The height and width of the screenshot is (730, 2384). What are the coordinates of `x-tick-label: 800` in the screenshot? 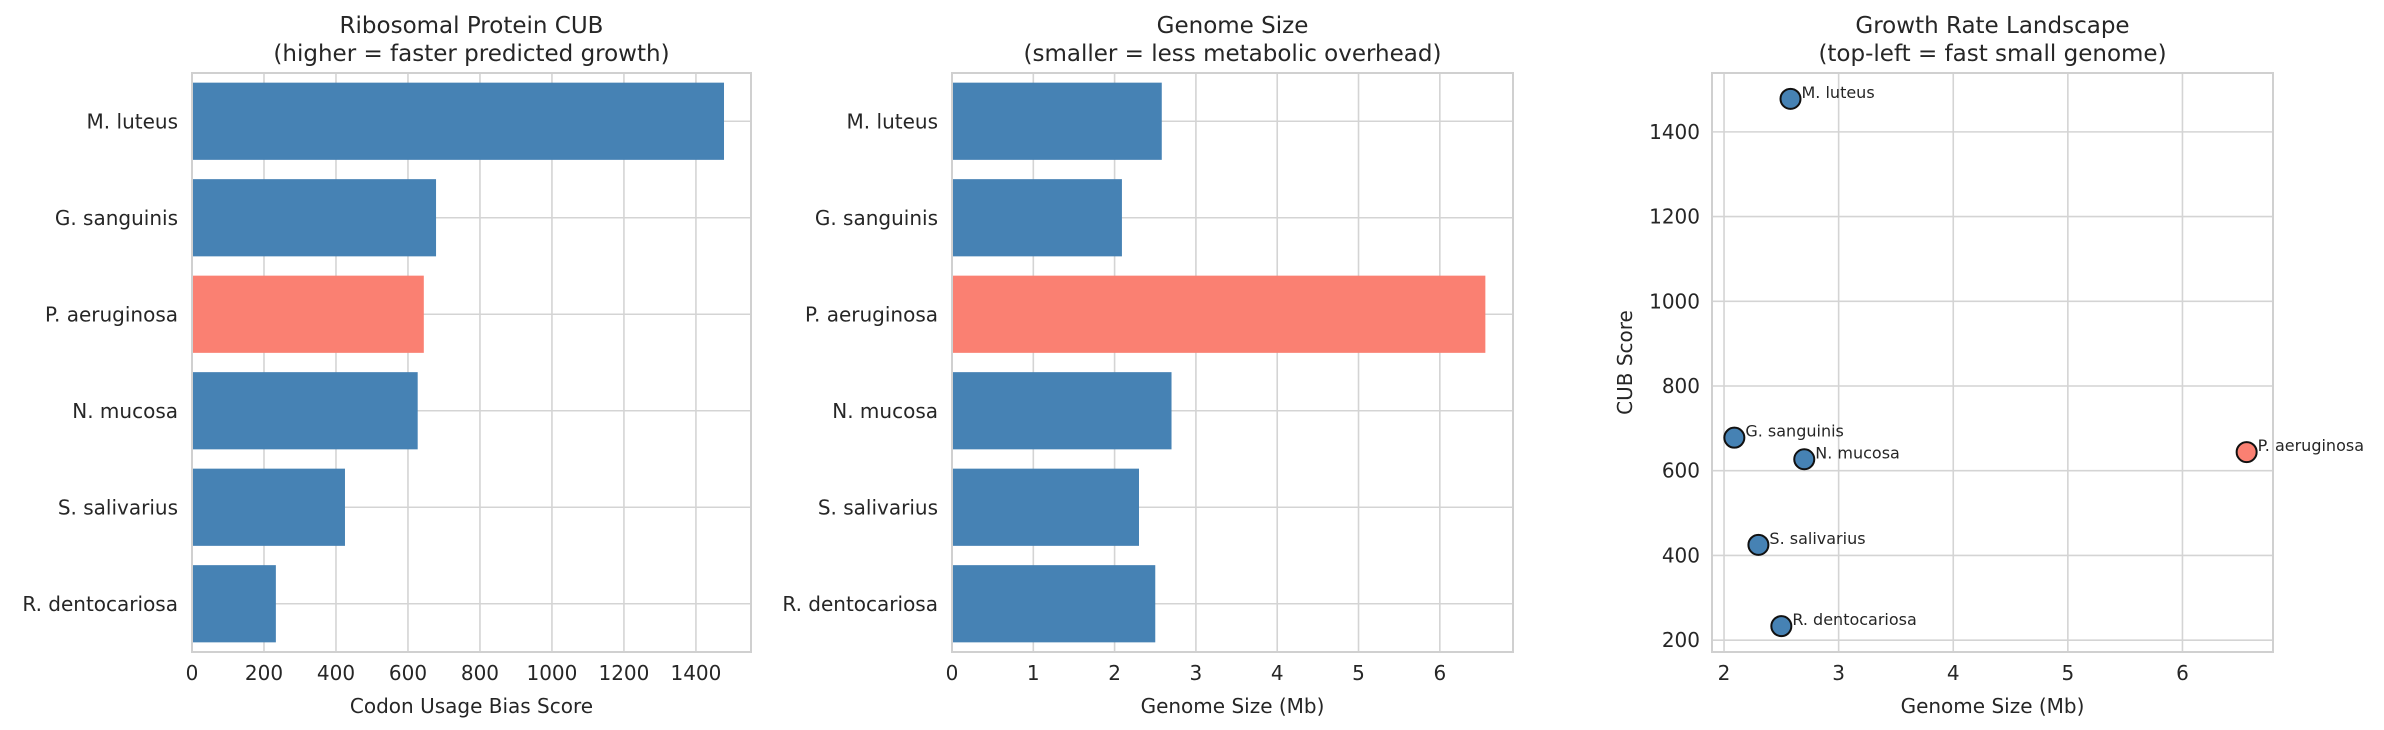 It's located at (480, 673).